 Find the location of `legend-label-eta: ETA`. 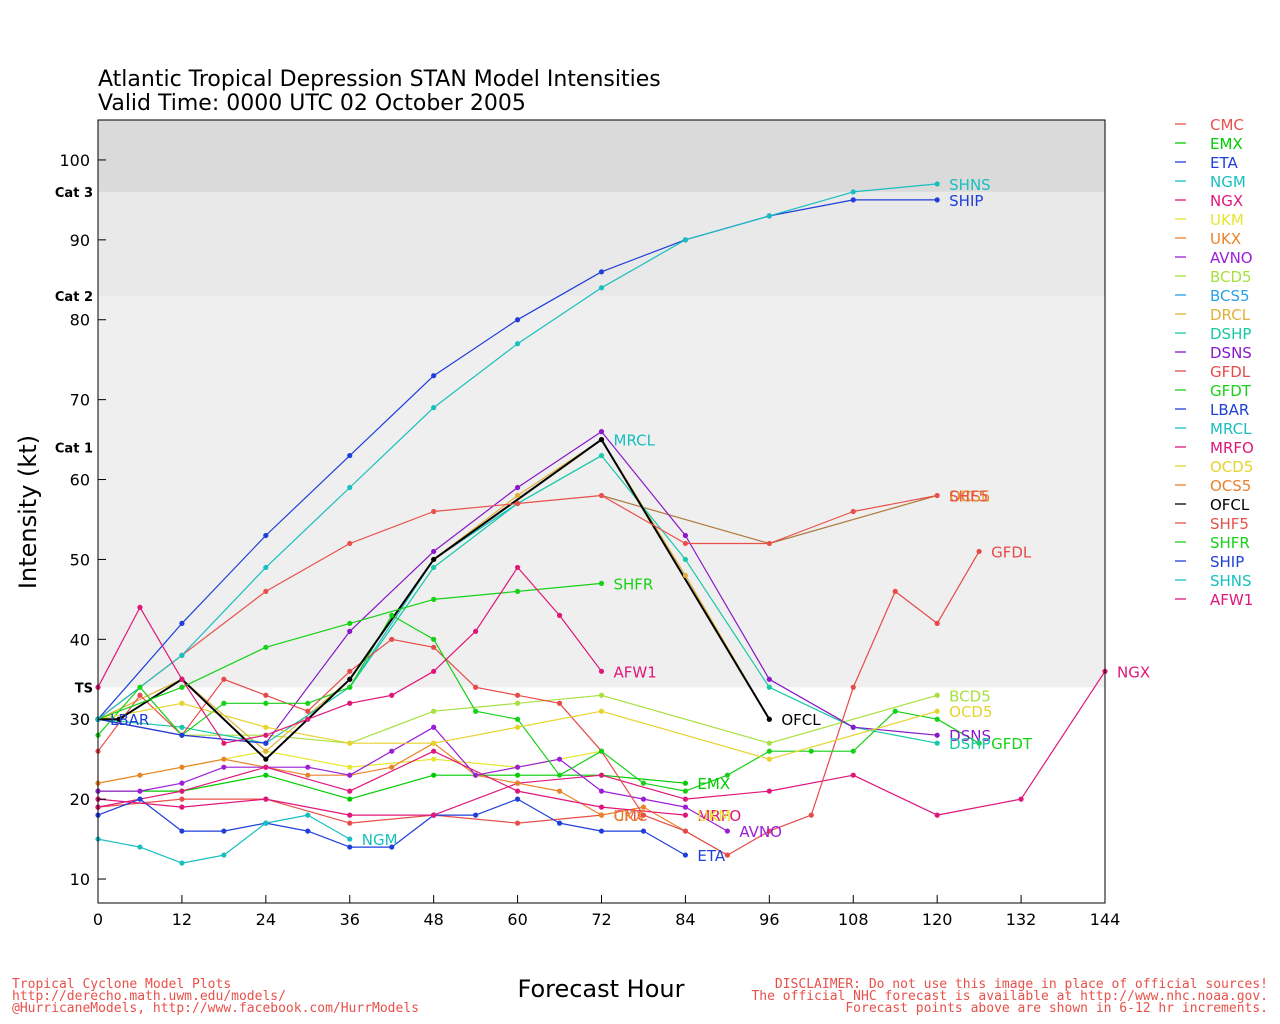

legend-label-eta: ETA is located at coordinates (1224, 163).